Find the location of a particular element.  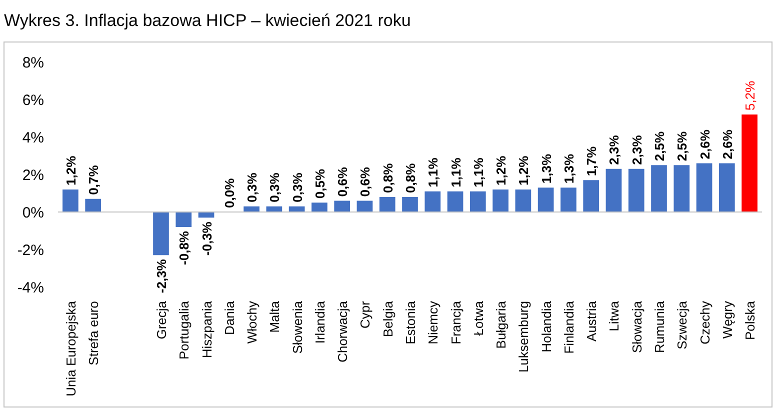

data-label: 0,7% is located at coordinates (94, 179).